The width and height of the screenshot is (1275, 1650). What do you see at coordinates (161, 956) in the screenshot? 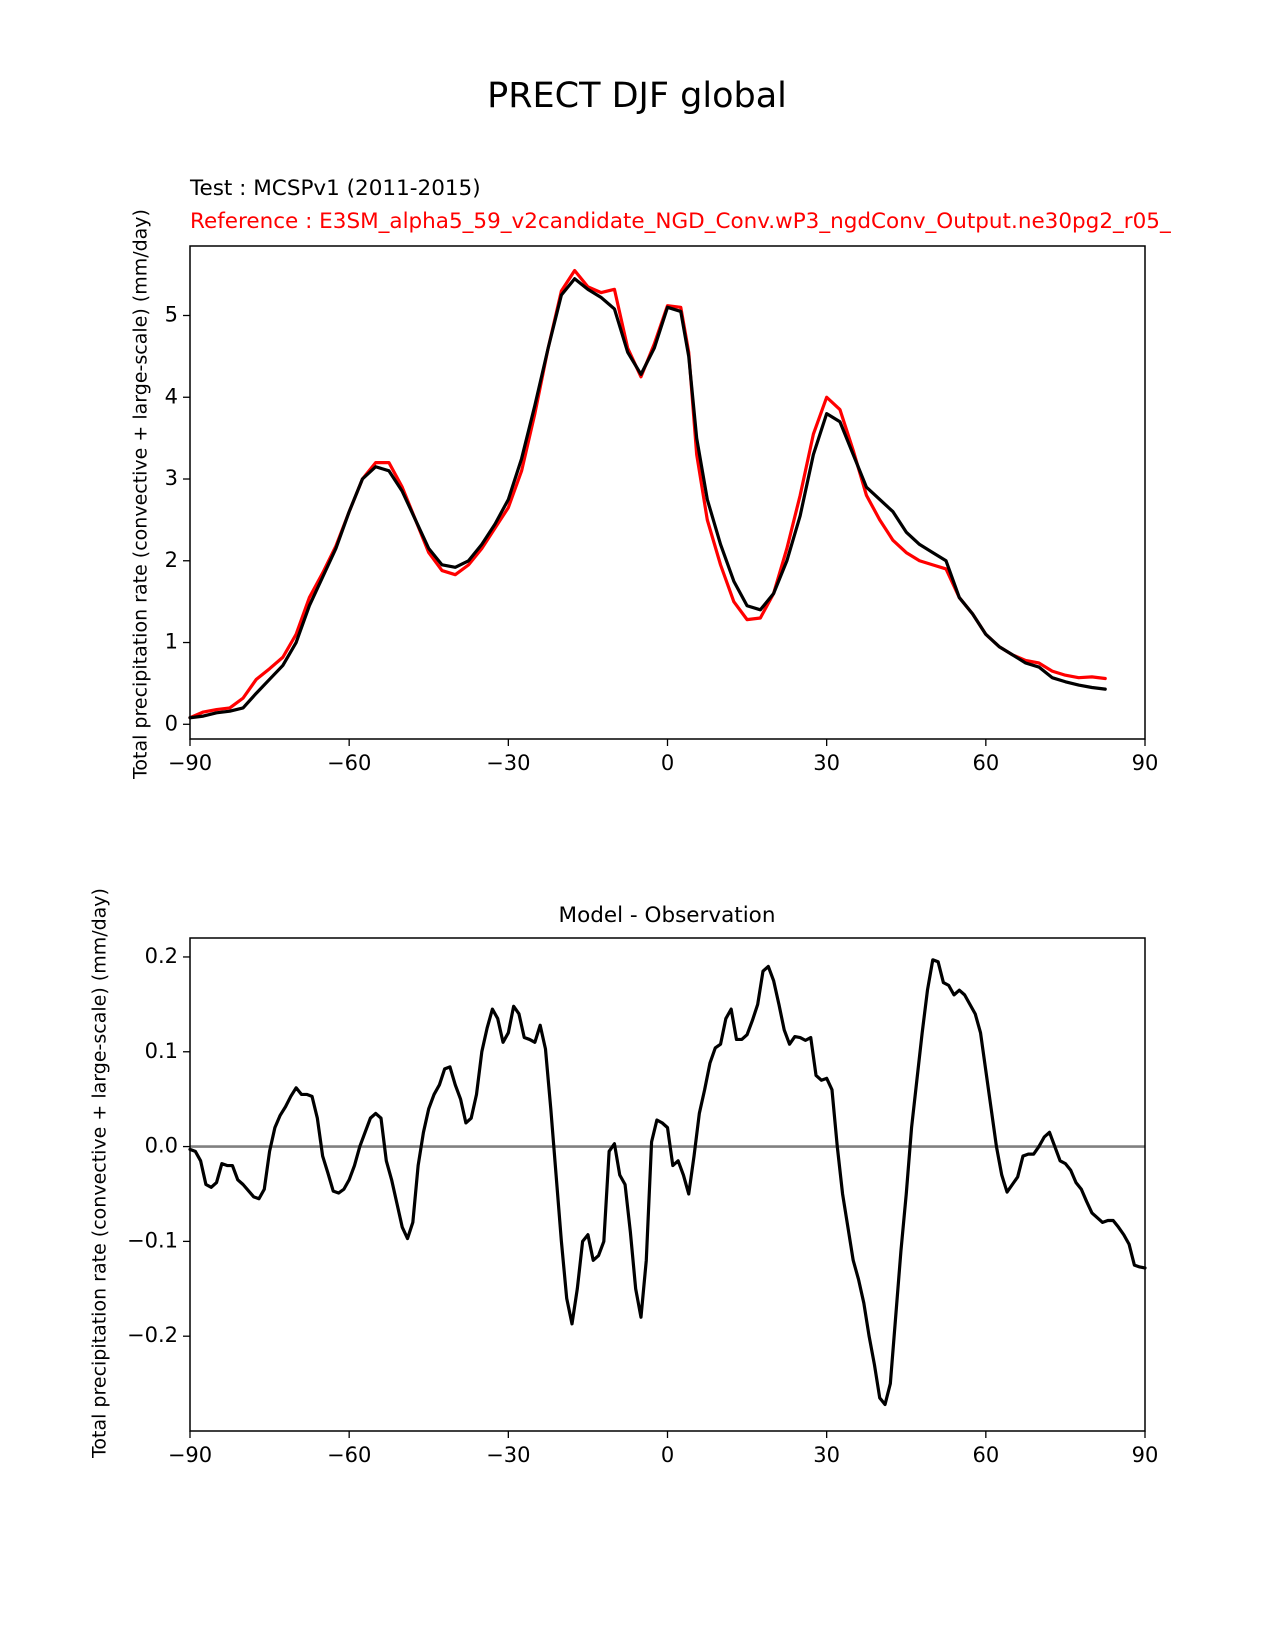
I see `bottom-ytick-label: 0.2` at bounding box center [161, 956].